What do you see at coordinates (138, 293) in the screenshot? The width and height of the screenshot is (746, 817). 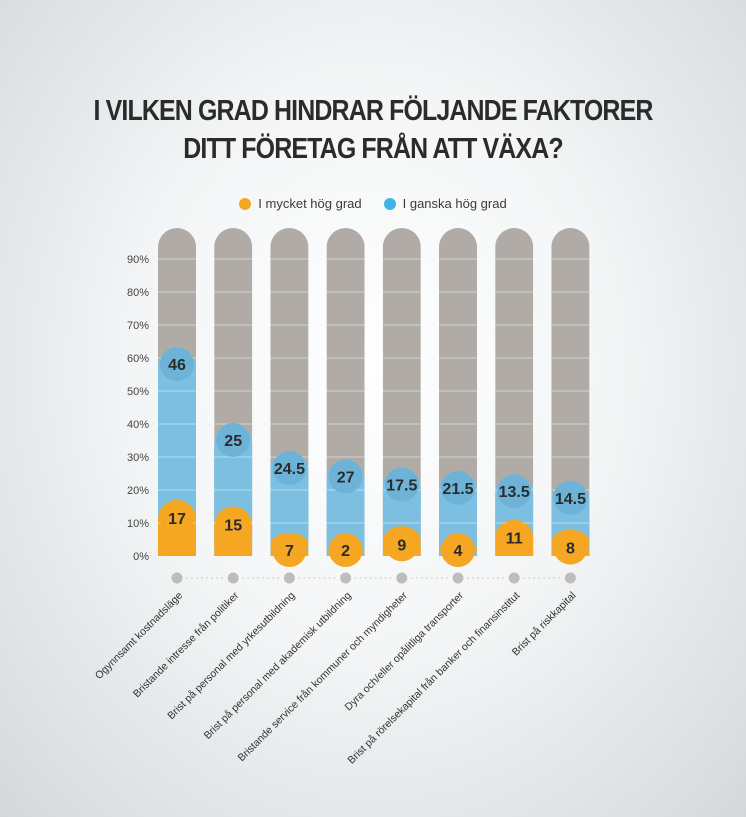 I see `y-tick-label: 80%` at bounding box center [138, 293].